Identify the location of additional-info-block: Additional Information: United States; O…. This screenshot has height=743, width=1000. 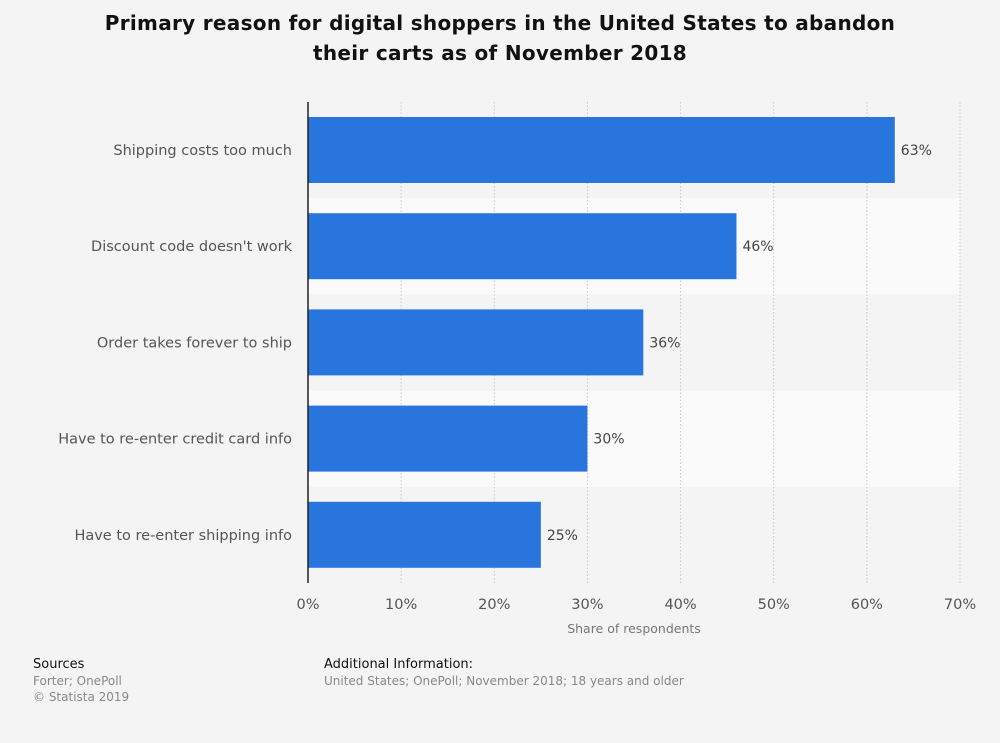
(504, 673).